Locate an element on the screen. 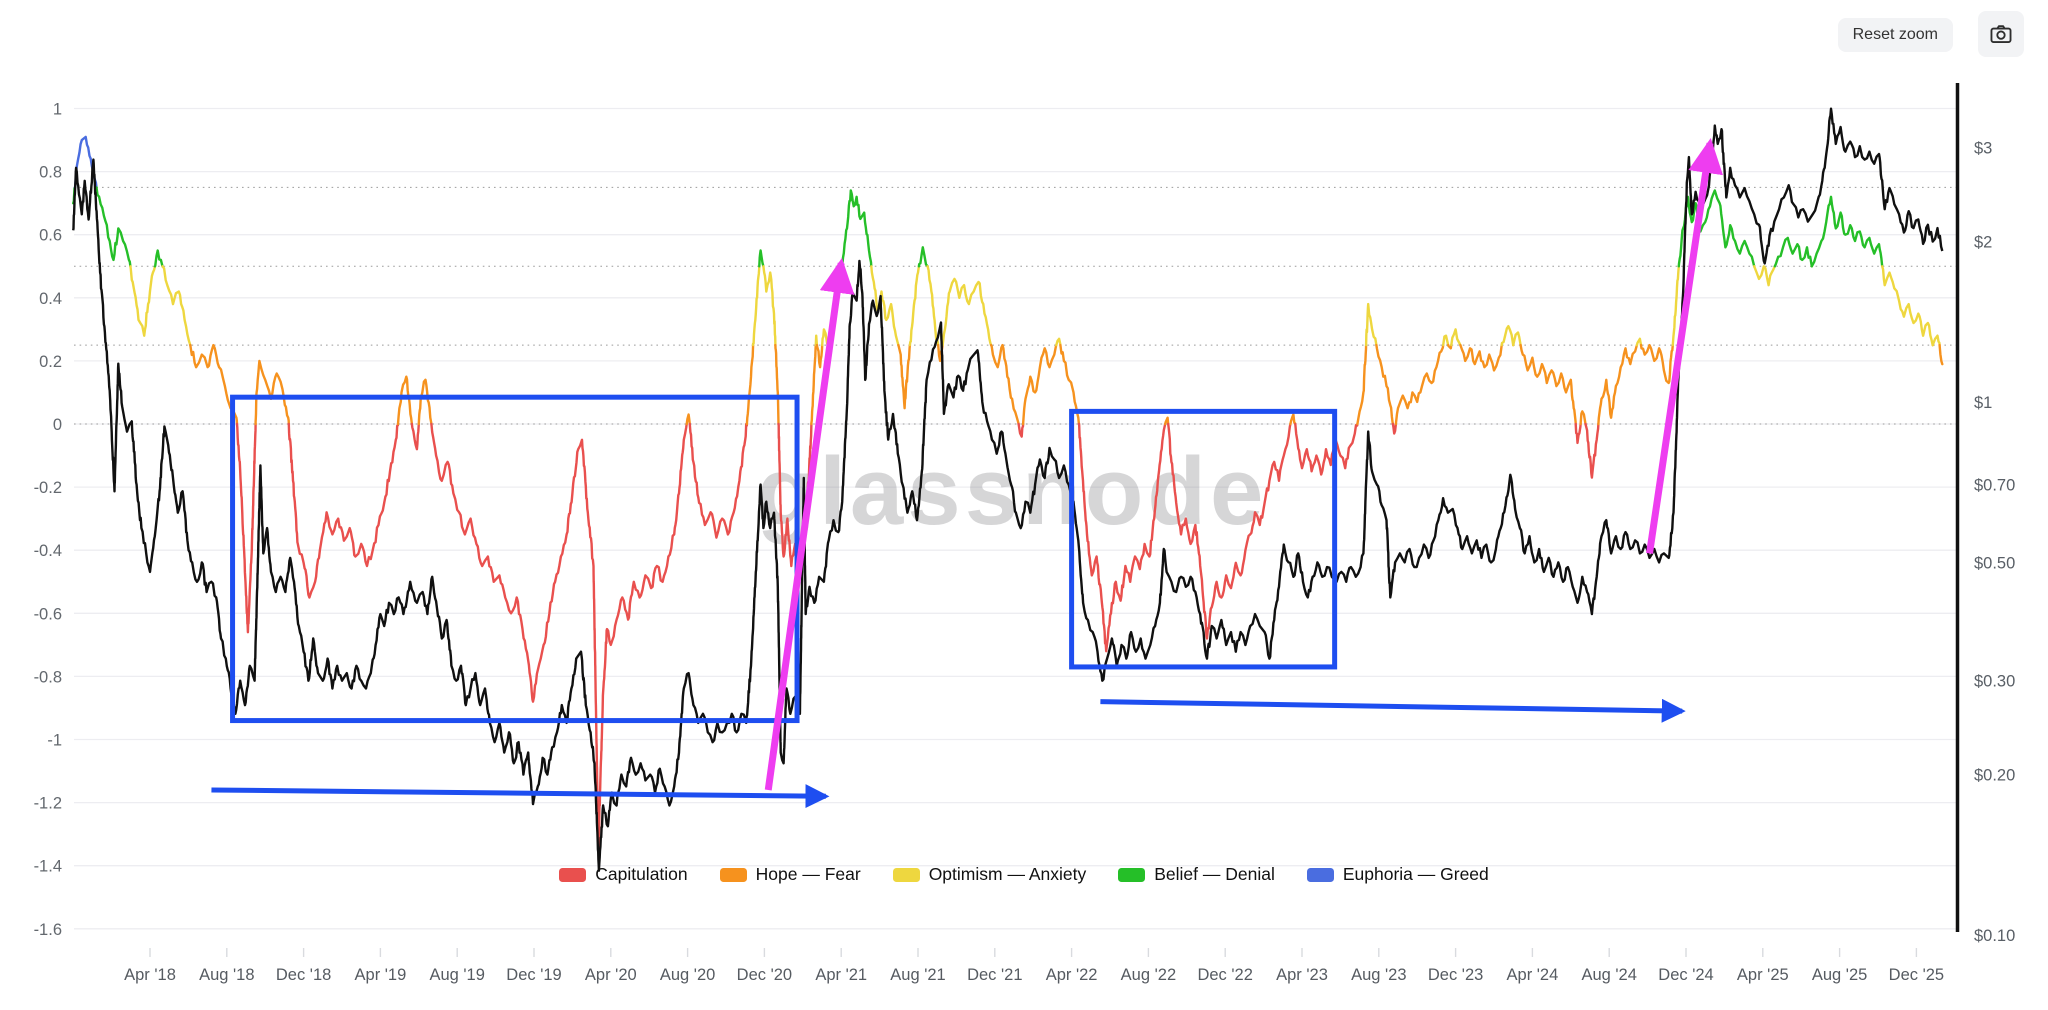  x-axis-label: Apr '24 is located at coordinates (1533, 975).